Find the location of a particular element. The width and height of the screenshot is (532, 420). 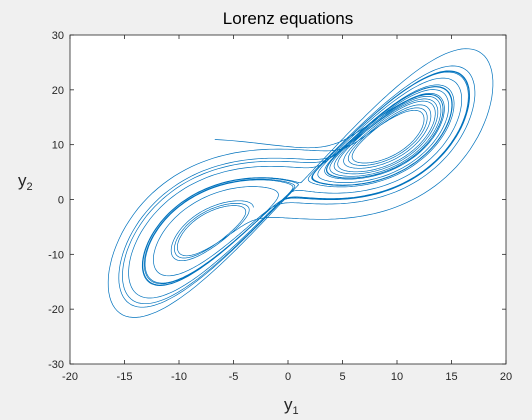

x-axis-label: y1 is located at coordinates (291, 406).